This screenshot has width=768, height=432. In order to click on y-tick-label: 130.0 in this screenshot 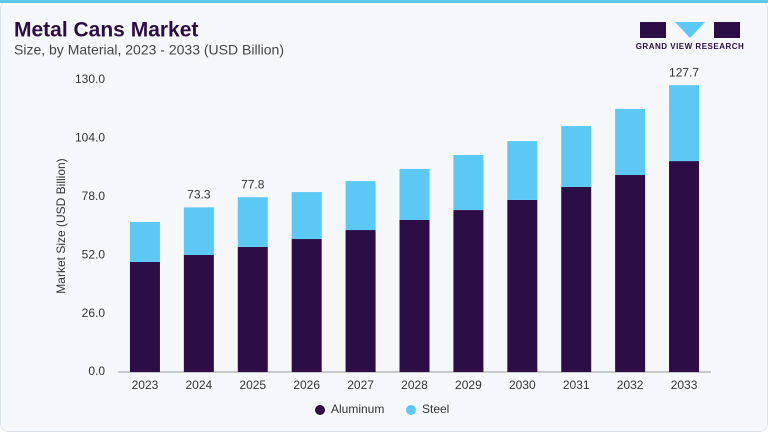, I will do `click(90, 79)`.